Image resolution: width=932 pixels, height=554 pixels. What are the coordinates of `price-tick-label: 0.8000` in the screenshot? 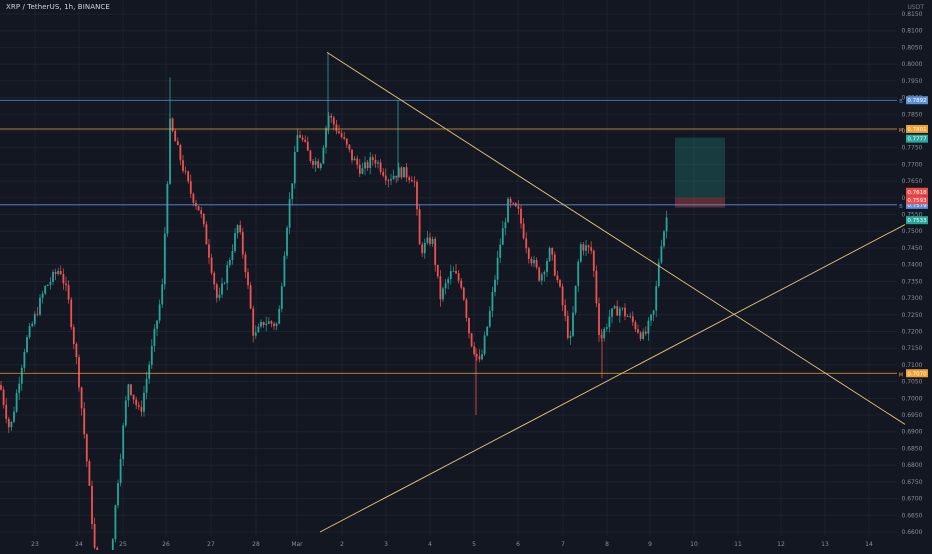 It's located at (912, 64).